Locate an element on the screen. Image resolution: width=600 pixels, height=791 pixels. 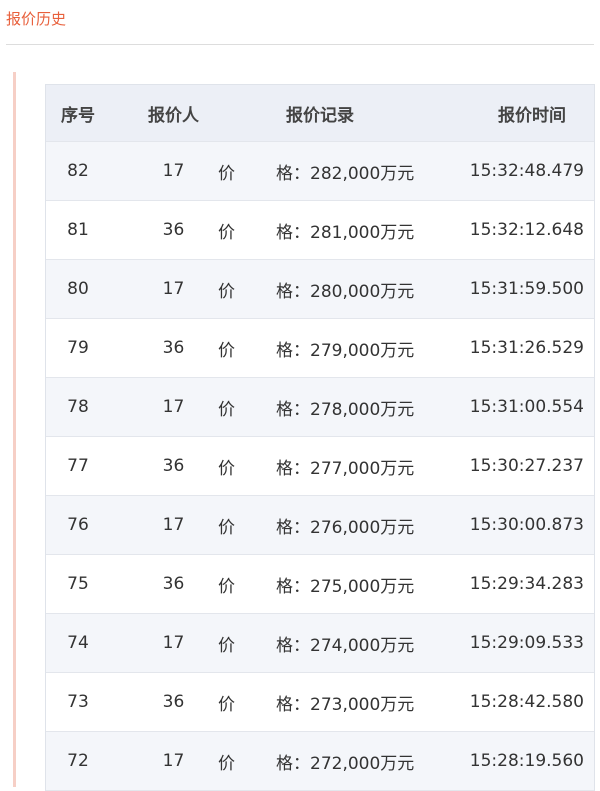
row-price-value: 275,000万元 is located at coordinates (362, 586).